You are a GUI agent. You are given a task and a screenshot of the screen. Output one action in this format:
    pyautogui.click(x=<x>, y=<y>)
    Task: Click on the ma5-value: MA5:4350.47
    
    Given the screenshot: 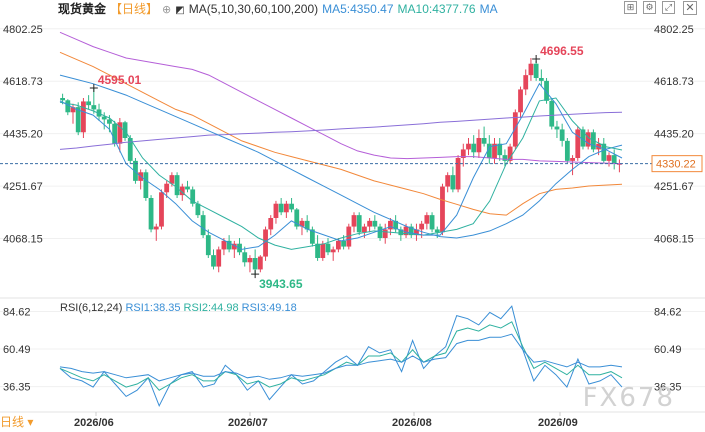 What is the action you would take?
    pyautogui.click(x=358, y=9)
    